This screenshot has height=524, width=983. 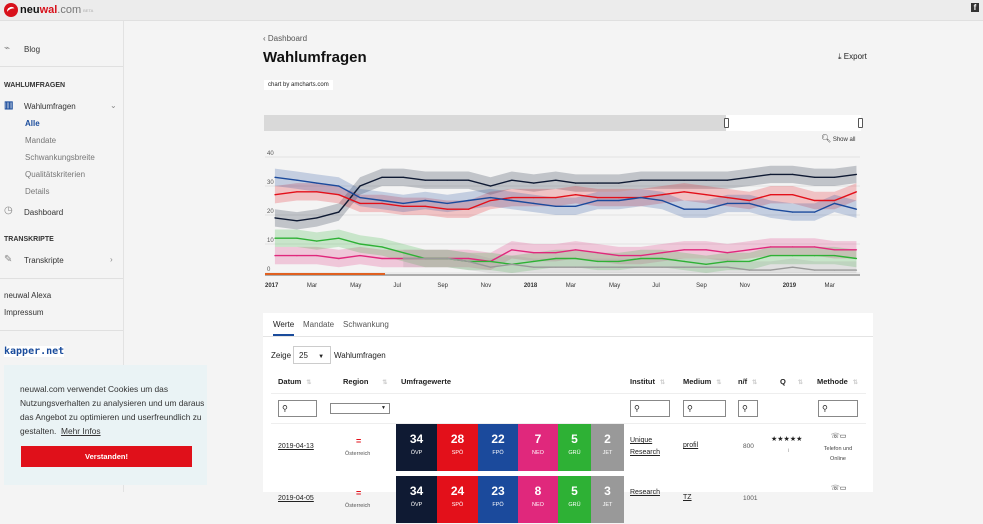 What do you see at coordinates (284, 328) in the screenshot?
I see `tab-werte: Werte` at bounding box center [284, 328].